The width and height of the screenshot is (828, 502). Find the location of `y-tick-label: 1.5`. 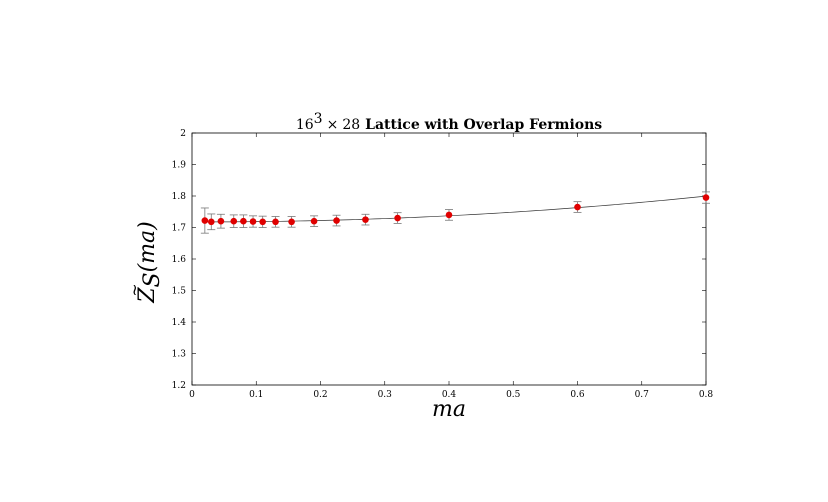

y-tick-label: 1.5 is located at coordinates (179, 292).